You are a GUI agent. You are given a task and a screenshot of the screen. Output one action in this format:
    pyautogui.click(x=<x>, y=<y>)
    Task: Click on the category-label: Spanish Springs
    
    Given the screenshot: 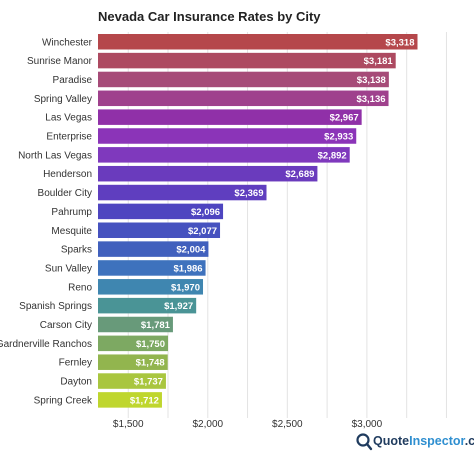 What is the action you would take?
    pyautogui.click(x=55, y=306)
    